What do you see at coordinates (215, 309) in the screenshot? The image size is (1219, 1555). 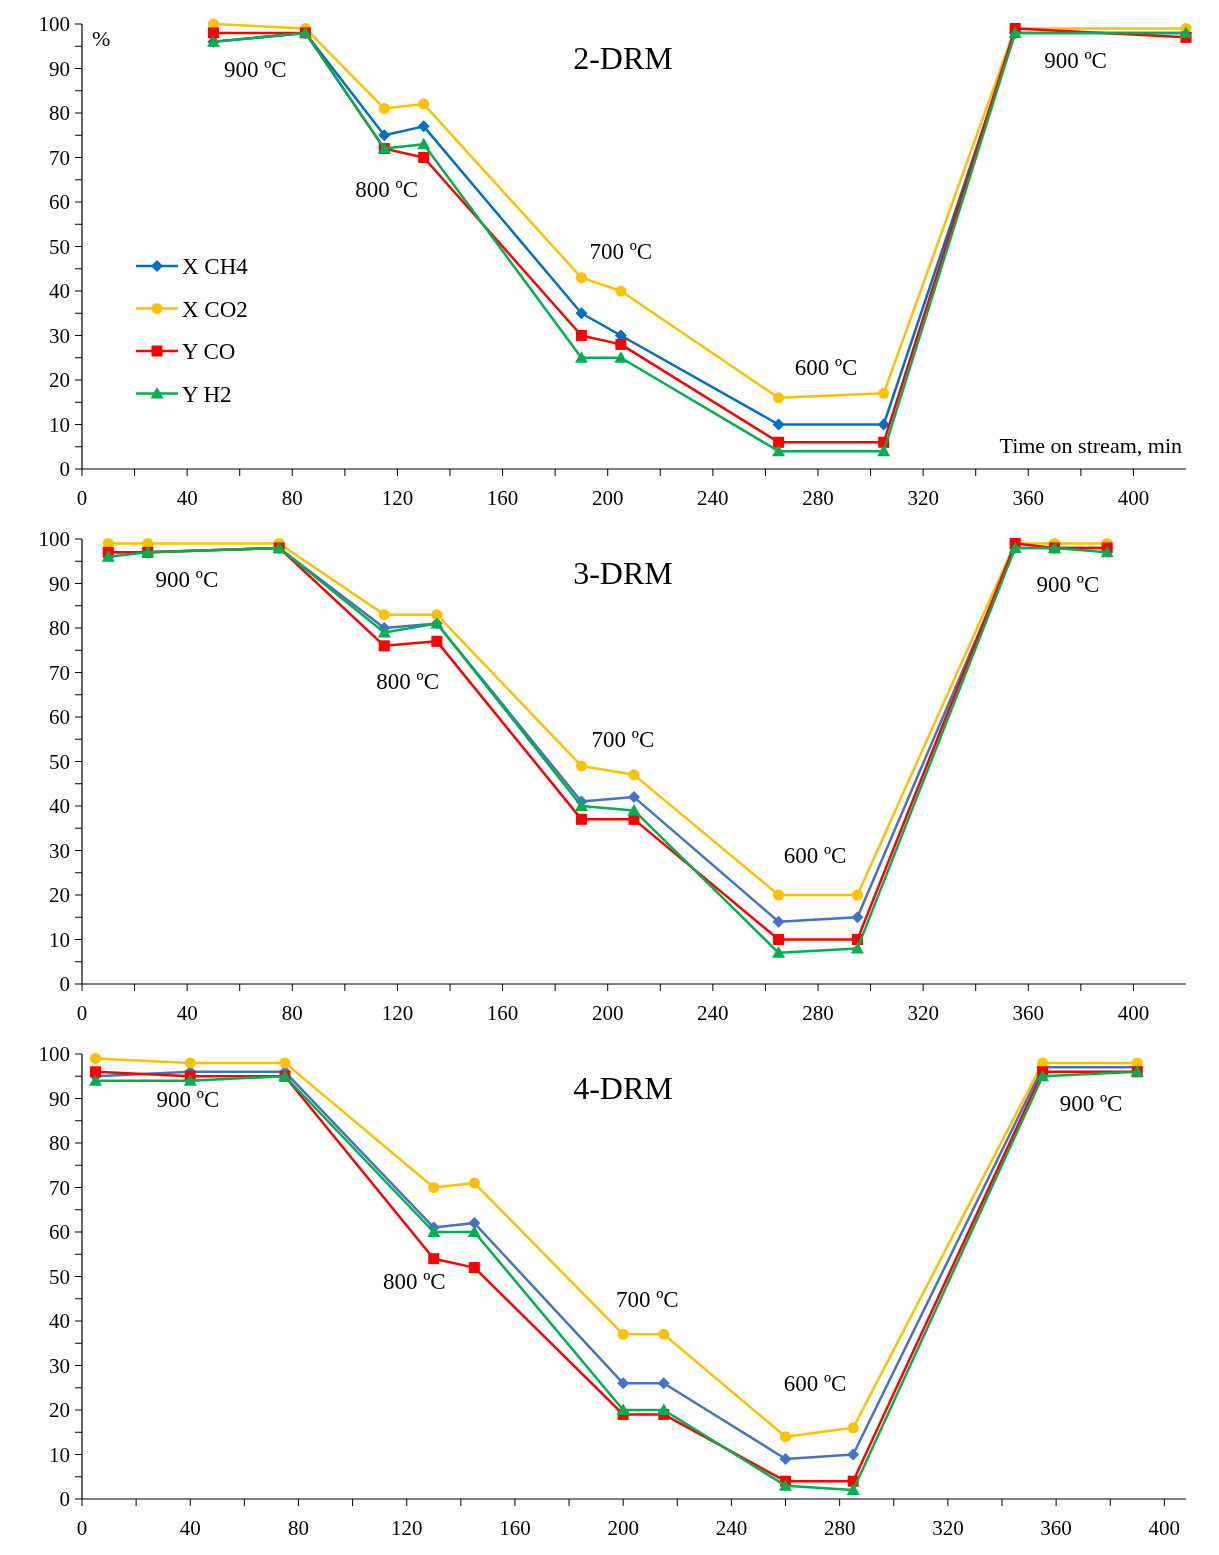 I see `legend-label: X CO2` at bounding box center [215, 309].